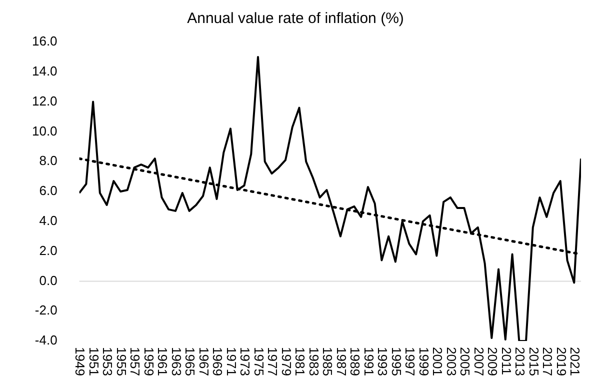 This screenshot has height=389, width=611. I want to click on x-tick-label: 1963, so click(176, 361).